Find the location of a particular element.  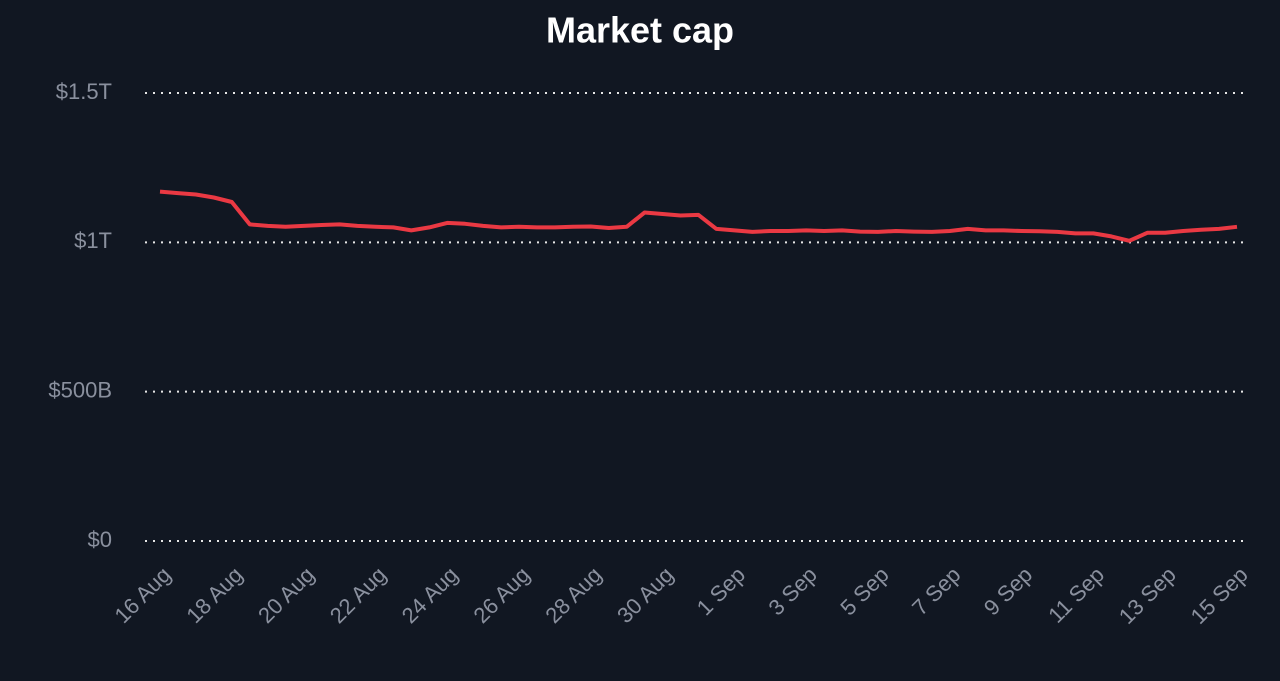

x-tick-label: 26 Aug is located at coordinates (502, 595).